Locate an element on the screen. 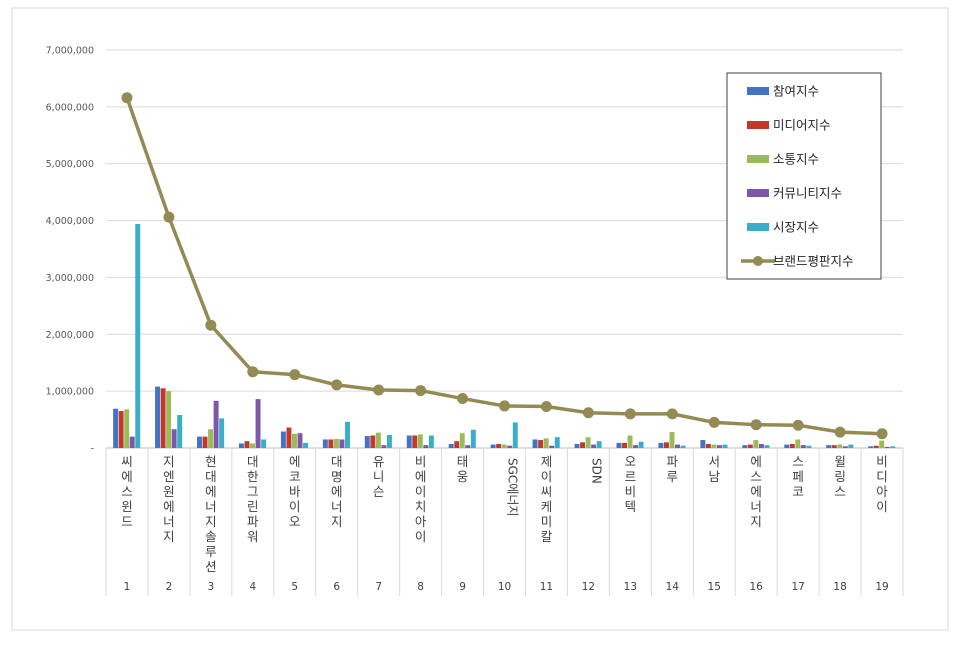 The height and width of the screenshot is (645, 960). legend-label: 시장지수 is located at coordinates (796, 227).